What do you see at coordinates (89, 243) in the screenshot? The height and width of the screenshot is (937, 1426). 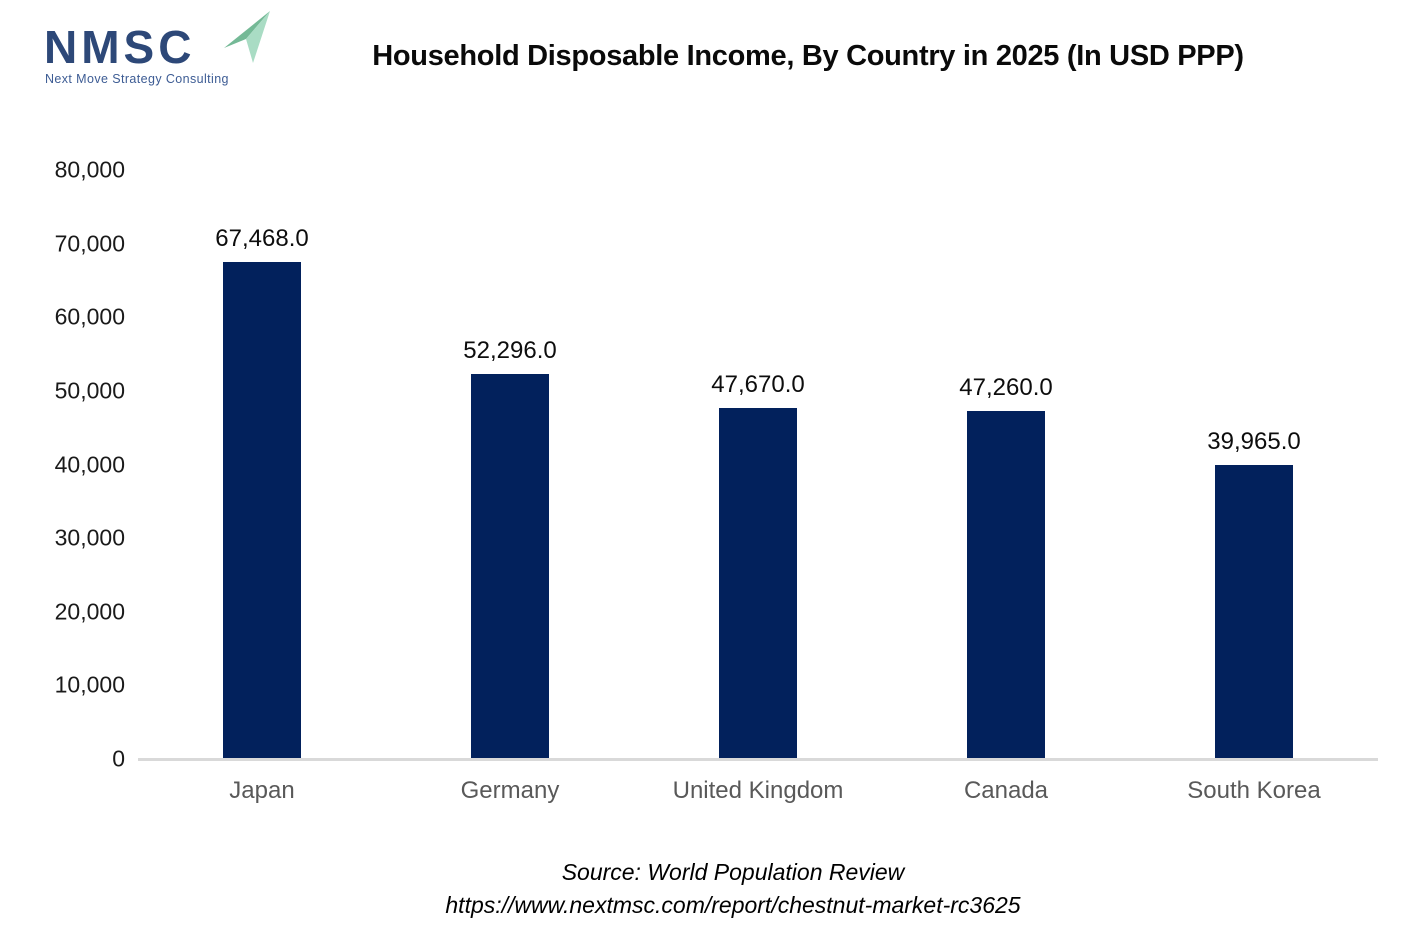 I see `y-axis-tick-label: 70,000` at bounding box center [89, 243].